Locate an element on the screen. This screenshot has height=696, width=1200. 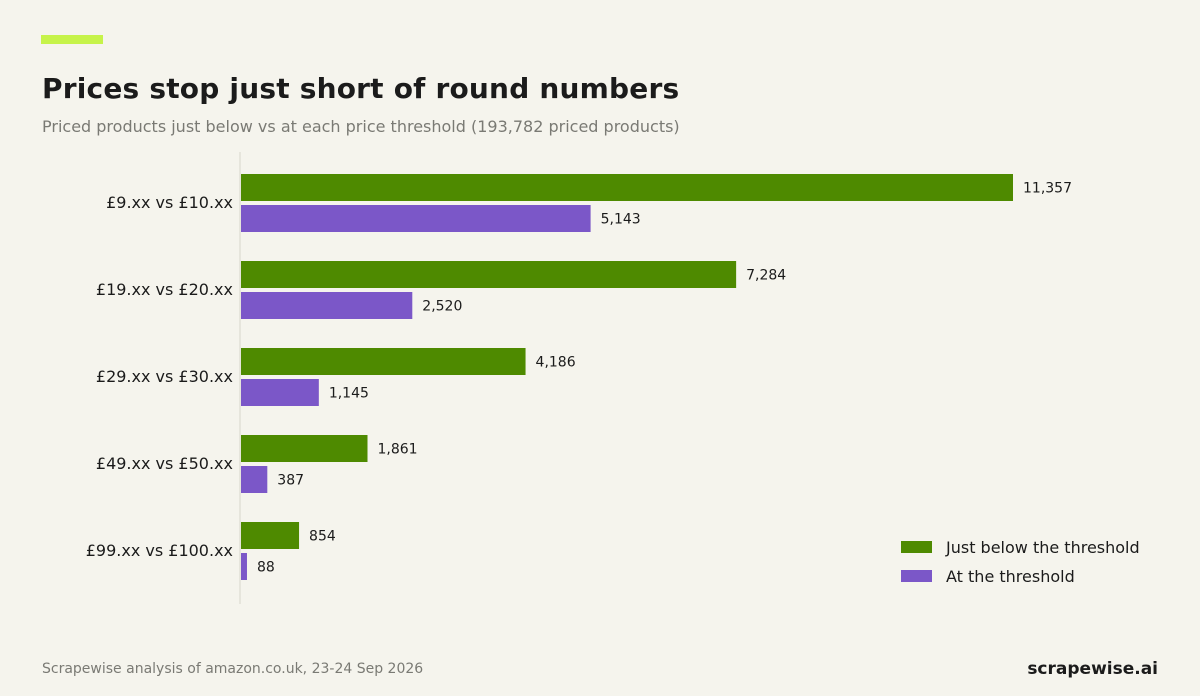
legend-swatch-below is located at coordinates (916, 547).